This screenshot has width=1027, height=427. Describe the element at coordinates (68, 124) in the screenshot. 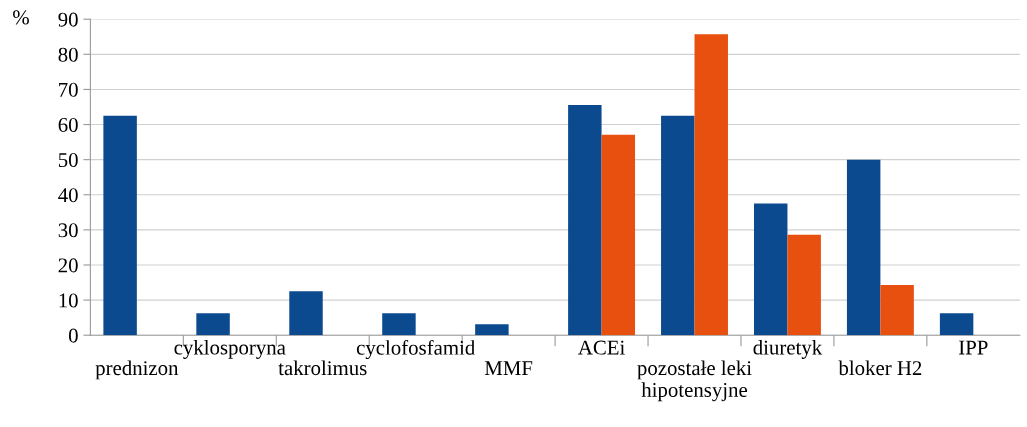

I see `y-tick-label: 60` at that location.